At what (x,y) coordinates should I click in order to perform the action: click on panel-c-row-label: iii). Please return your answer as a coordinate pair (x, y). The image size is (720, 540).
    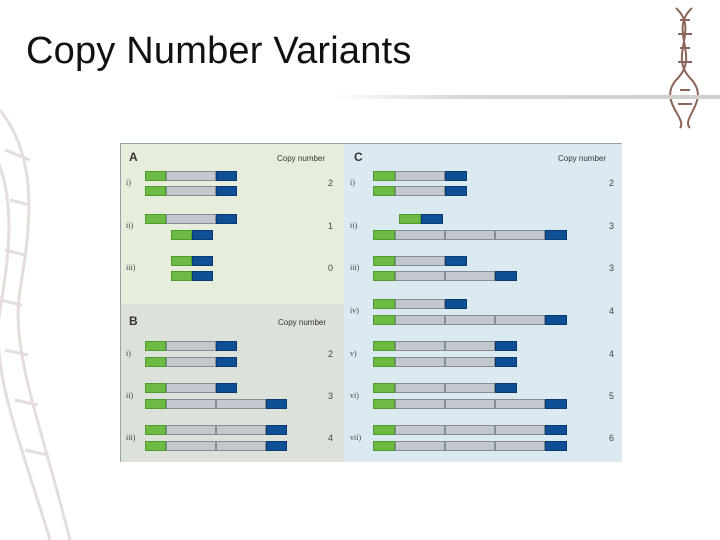
    Looking at the image, I should click on (355, 267).